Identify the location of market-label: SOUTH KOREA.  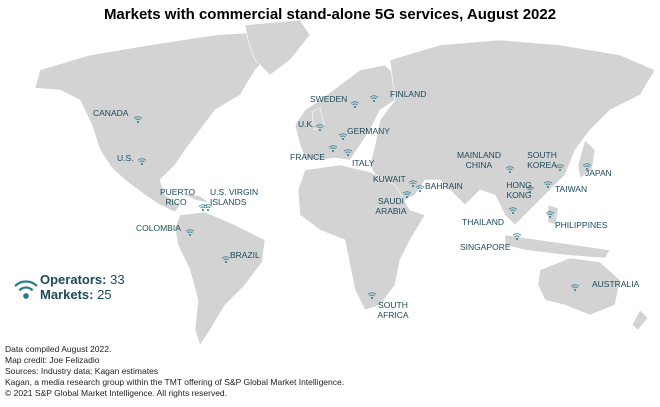
(542, 160).